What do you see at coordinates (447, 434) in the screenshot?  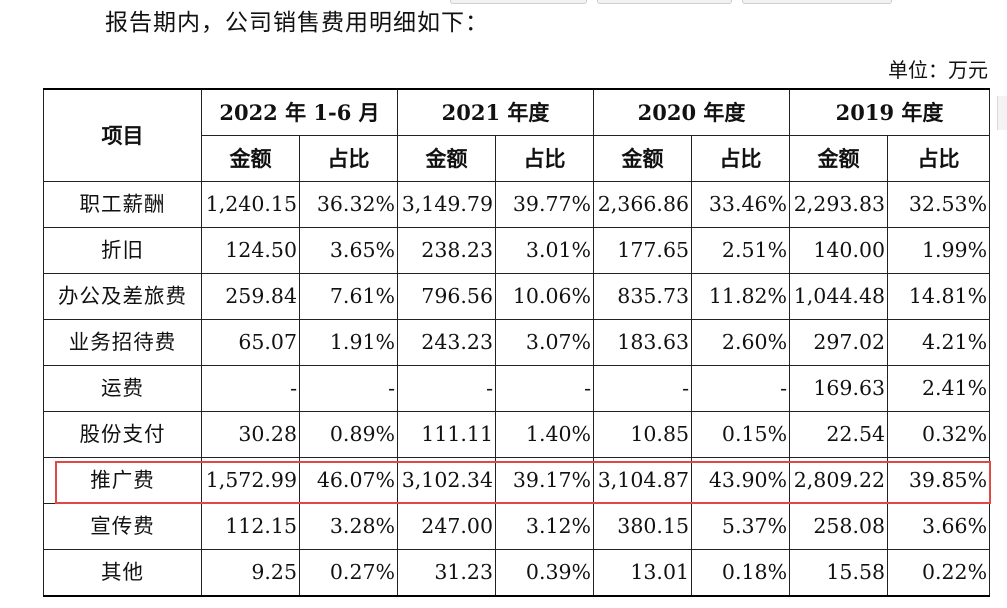 I see `amount-cell: 111.11` at bounding box center [447, 434].